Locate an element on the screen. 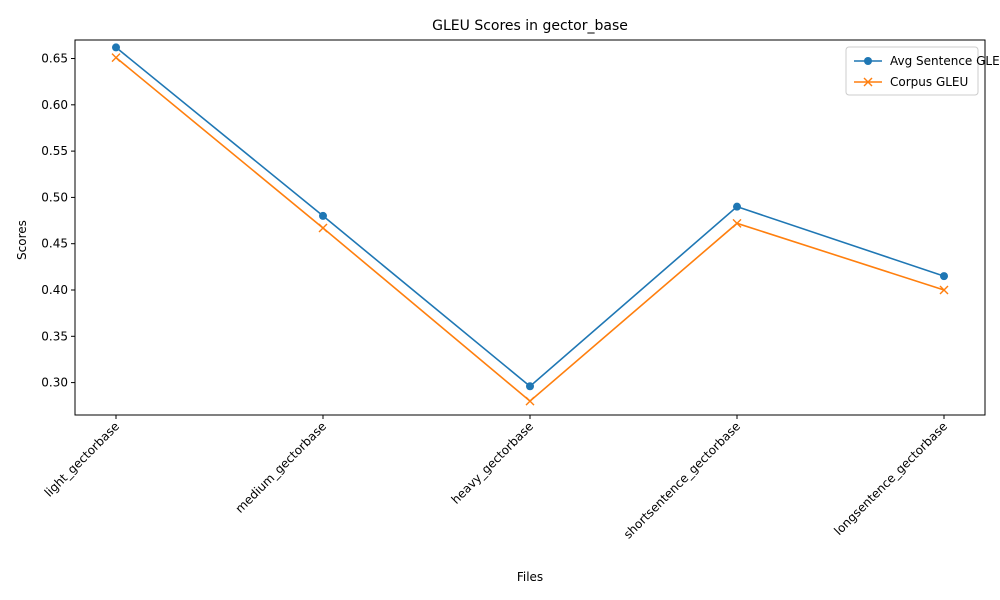 This screenshot has width=1000, height=600. legend-box is located at coordinates (912, 71).